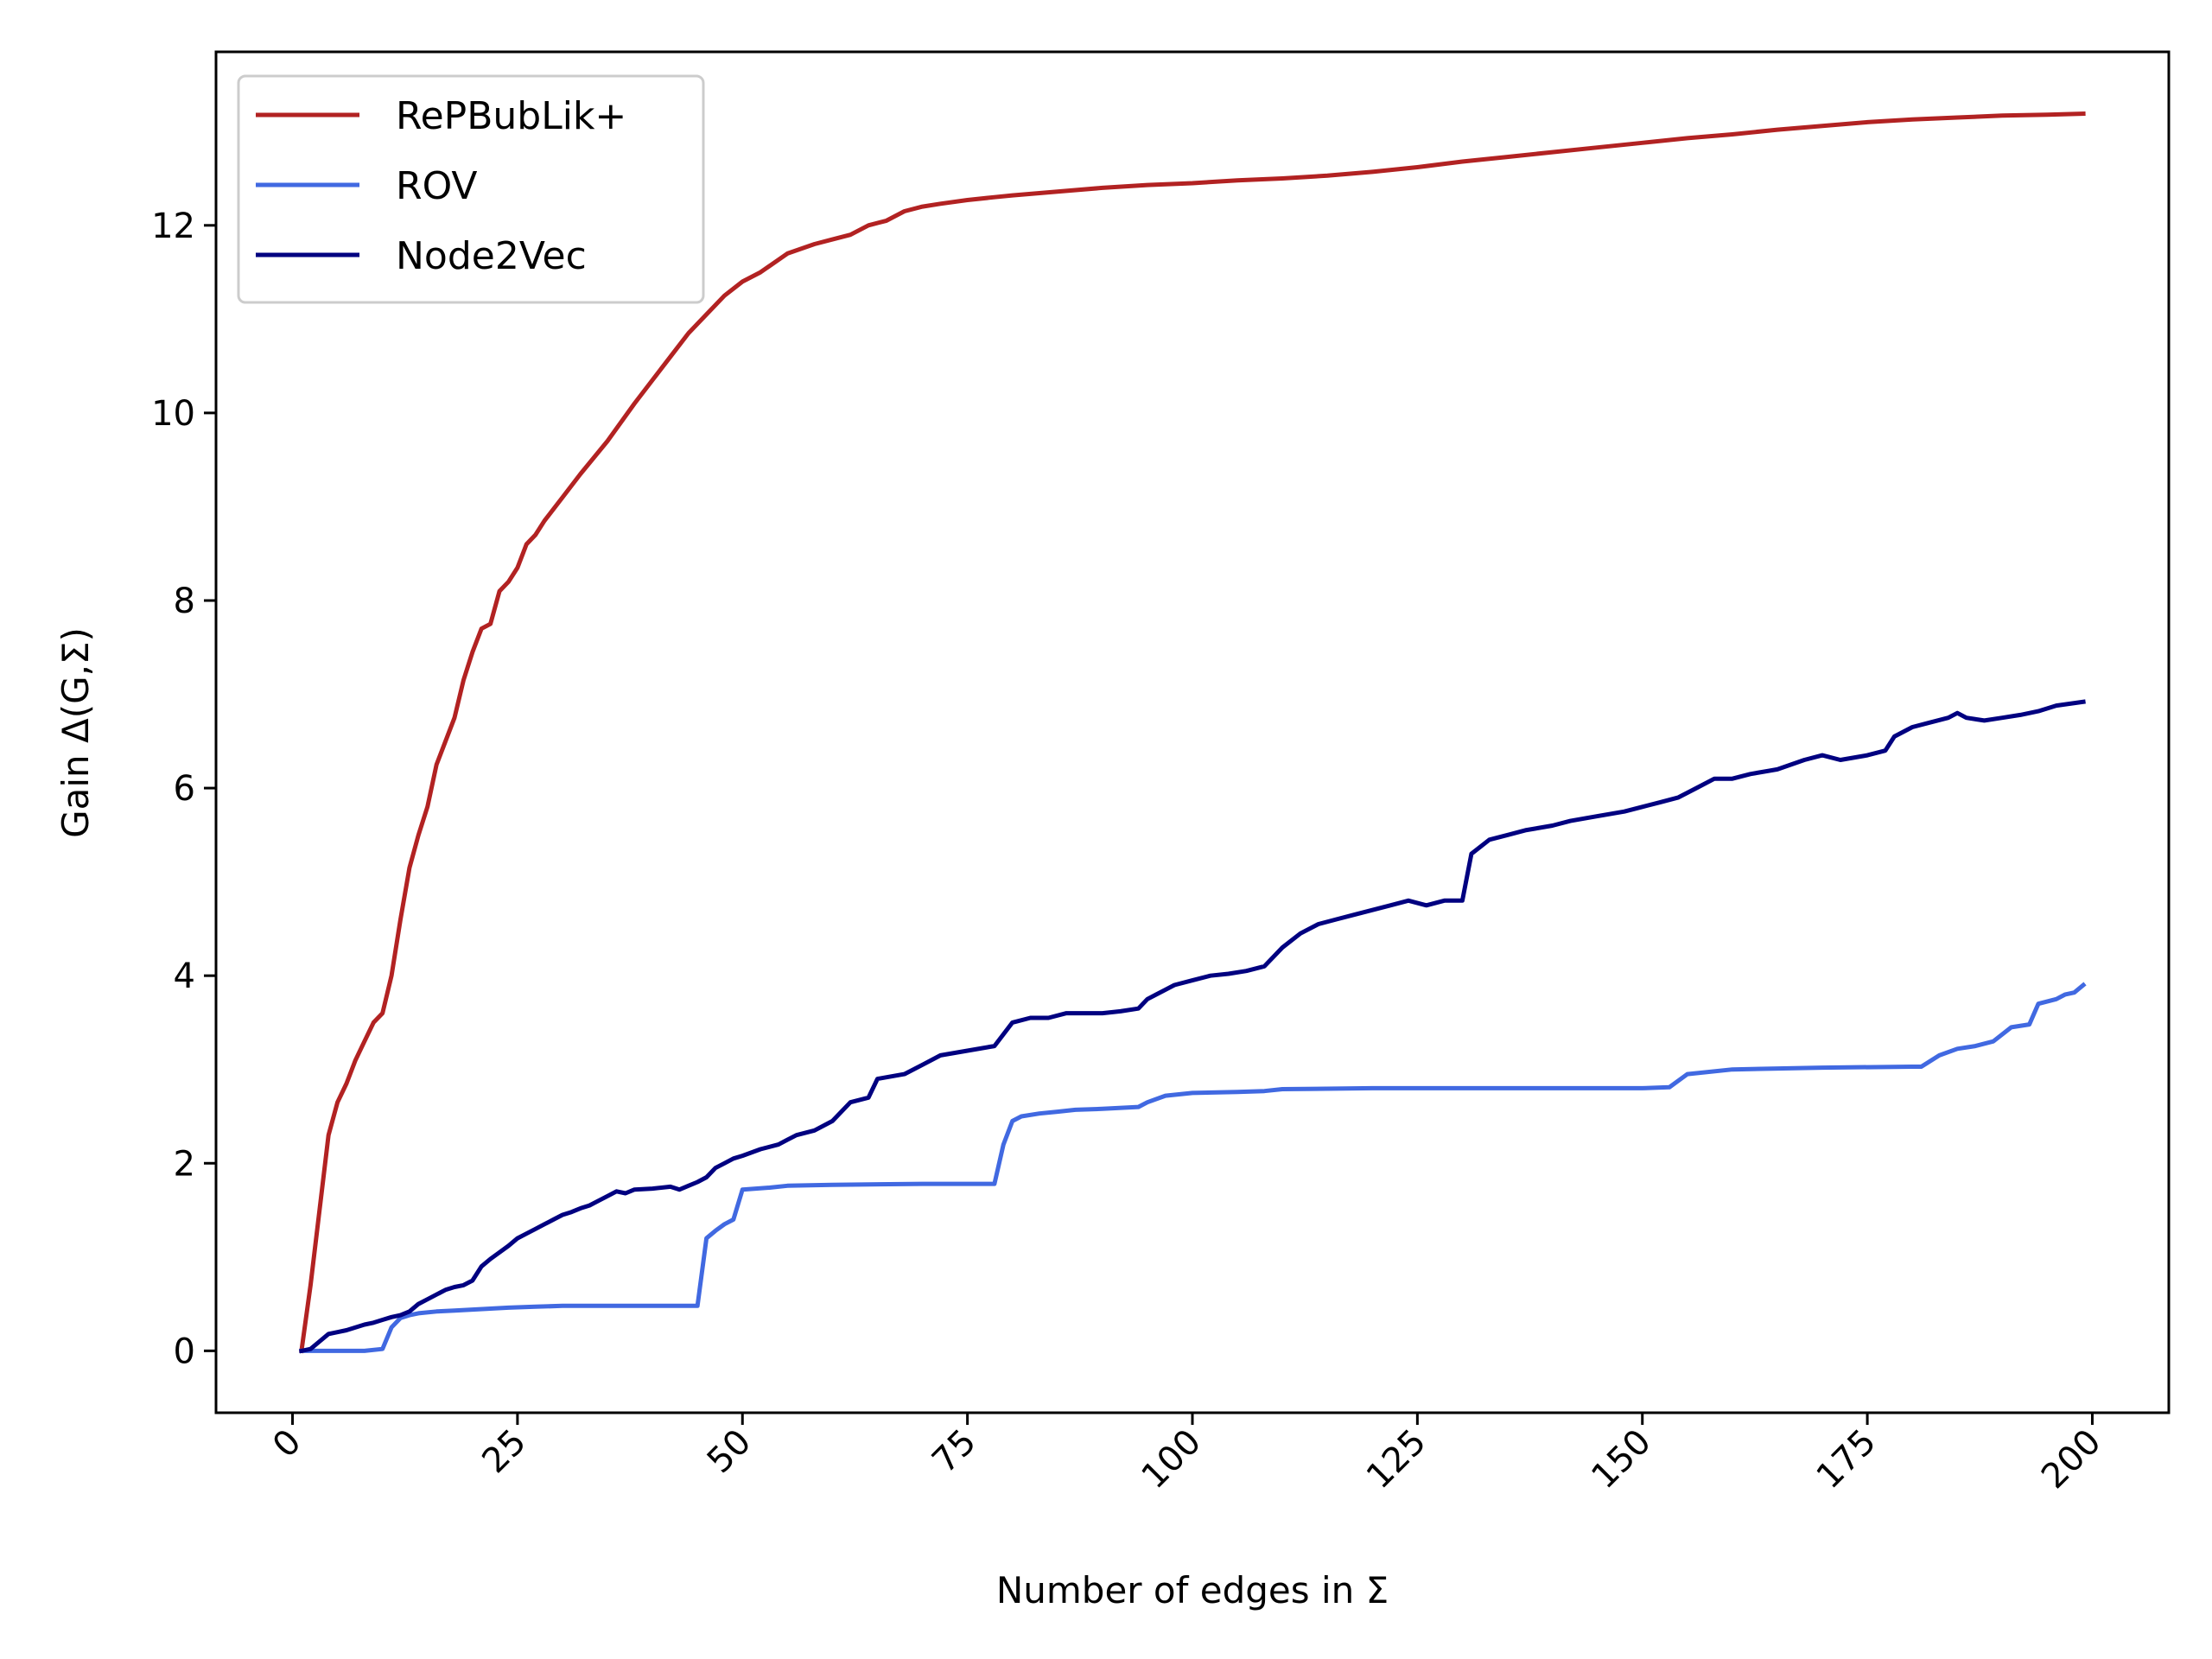 This screenshot has width=2212, height=1659. What do you see at coordinates (511, 116) in the screenshot?
I see `legend-label-repbublik: RePBubLik+` at bounding box center [511, 116].